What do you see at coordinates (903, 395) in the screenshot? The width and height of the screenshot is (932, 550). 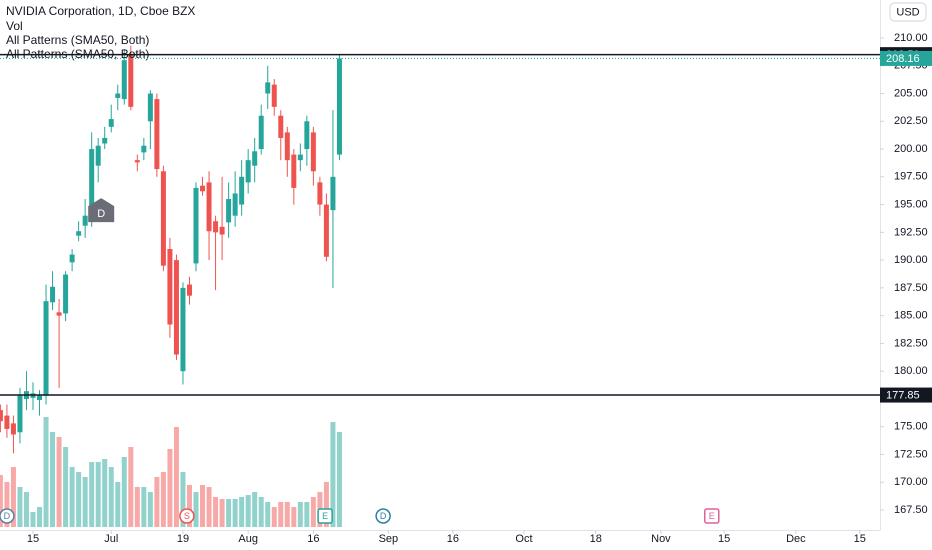 I see `price-tag-label: 177.85` at bounding box center [903, 395].